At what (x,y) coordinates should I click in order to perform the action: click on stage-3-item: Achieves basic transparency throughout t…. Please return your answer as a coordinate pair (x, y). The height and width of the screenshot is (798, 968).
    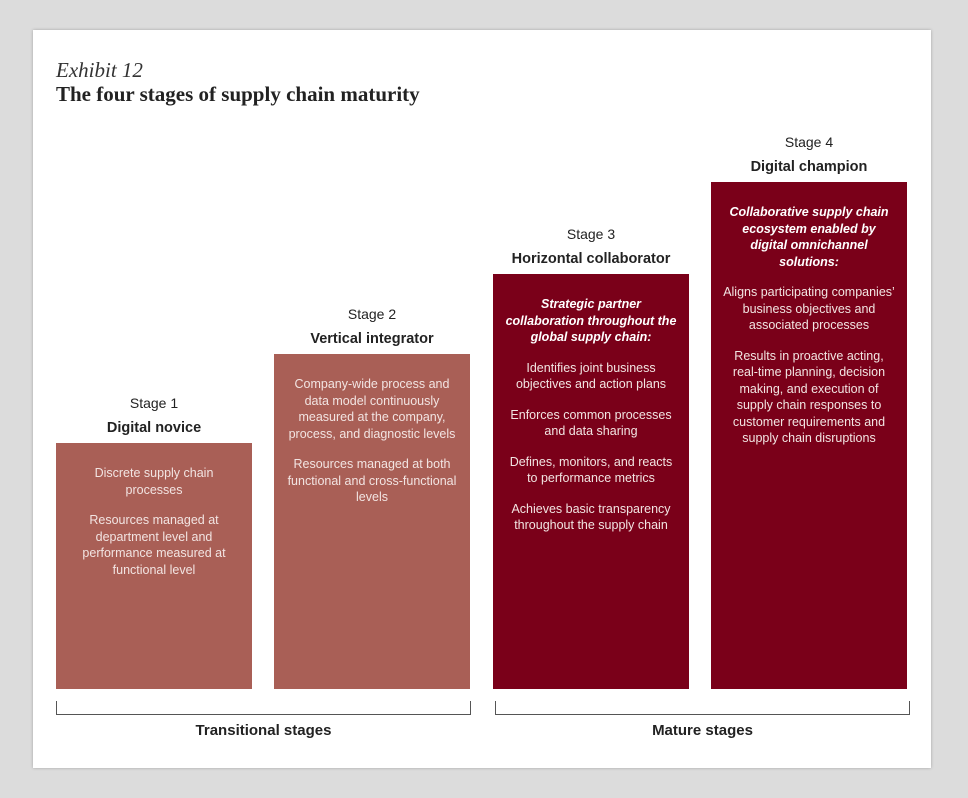
    Looking at the image, I should click on (591, 517).